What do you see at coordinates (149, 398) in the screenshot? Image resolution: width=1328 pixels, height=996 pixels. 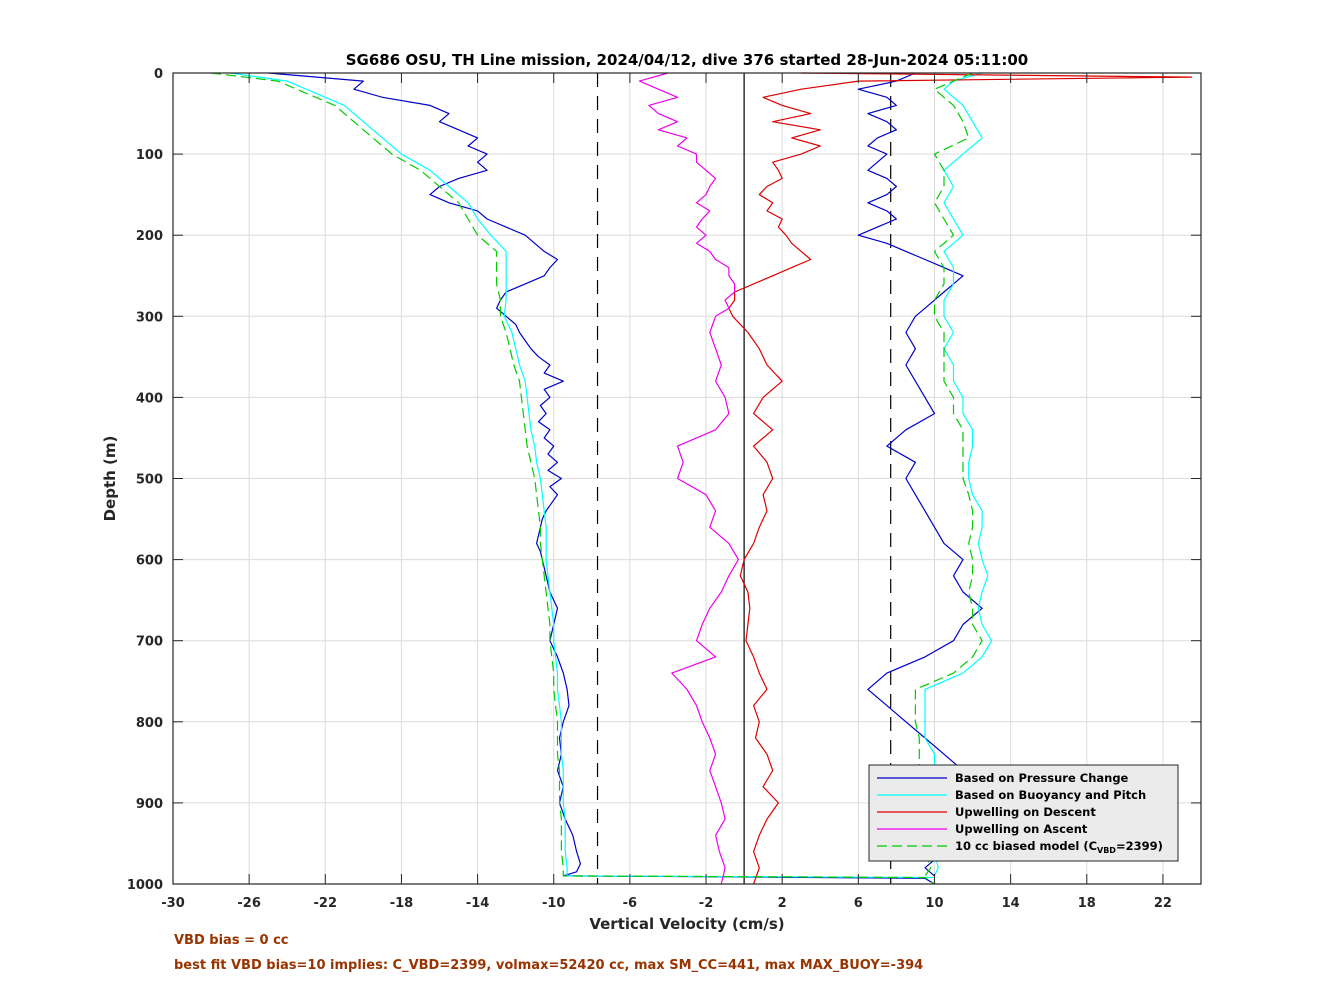 I see `y-tick-label: 400` at bounding box center [149, 398].